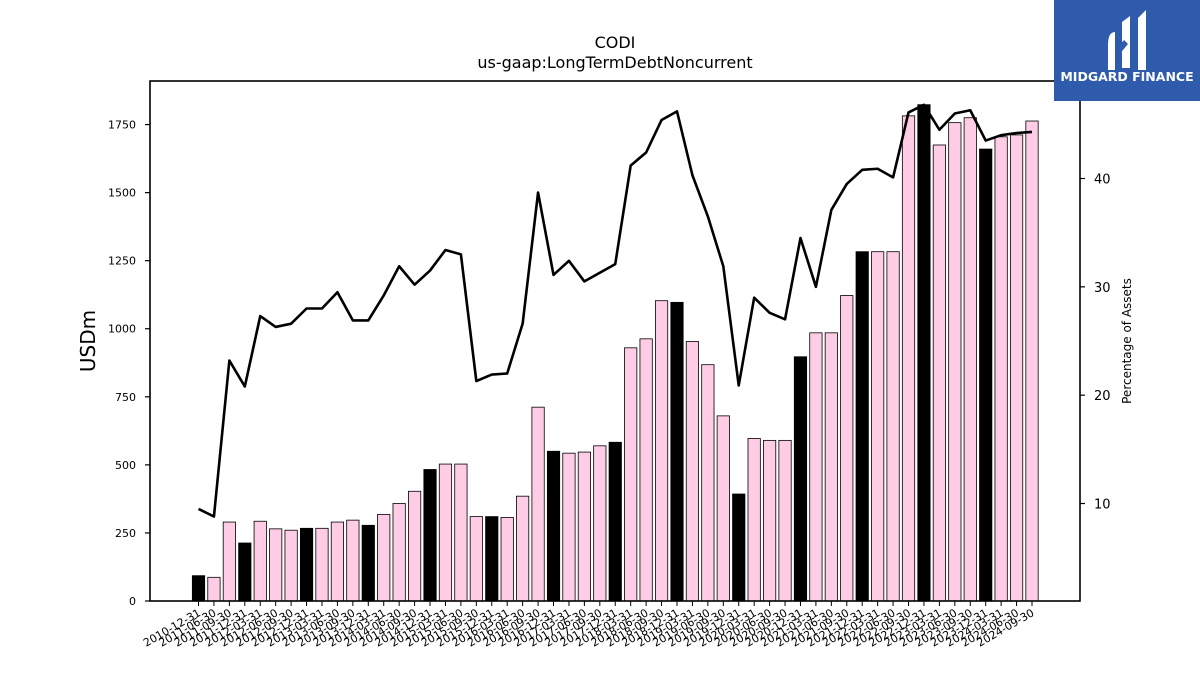  Describe the element at coordinates (122, 193) in the screenshot. I see `y-tick-label-1500: 1500` at that location.